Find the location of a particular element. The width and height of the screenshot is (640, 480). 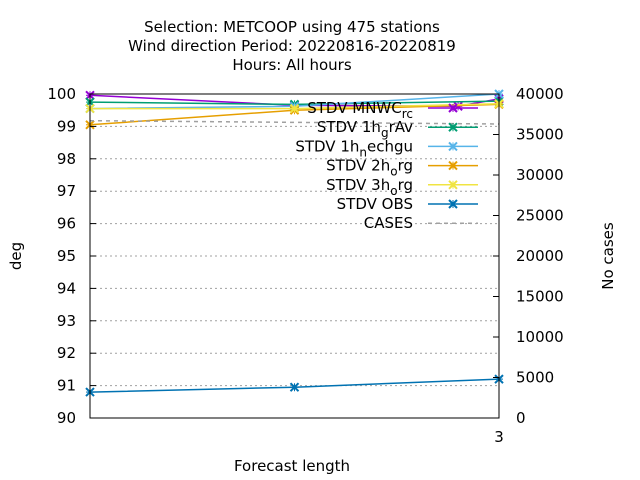

legend-label: STDV MNWCrc is located at coordinates (360, 110).